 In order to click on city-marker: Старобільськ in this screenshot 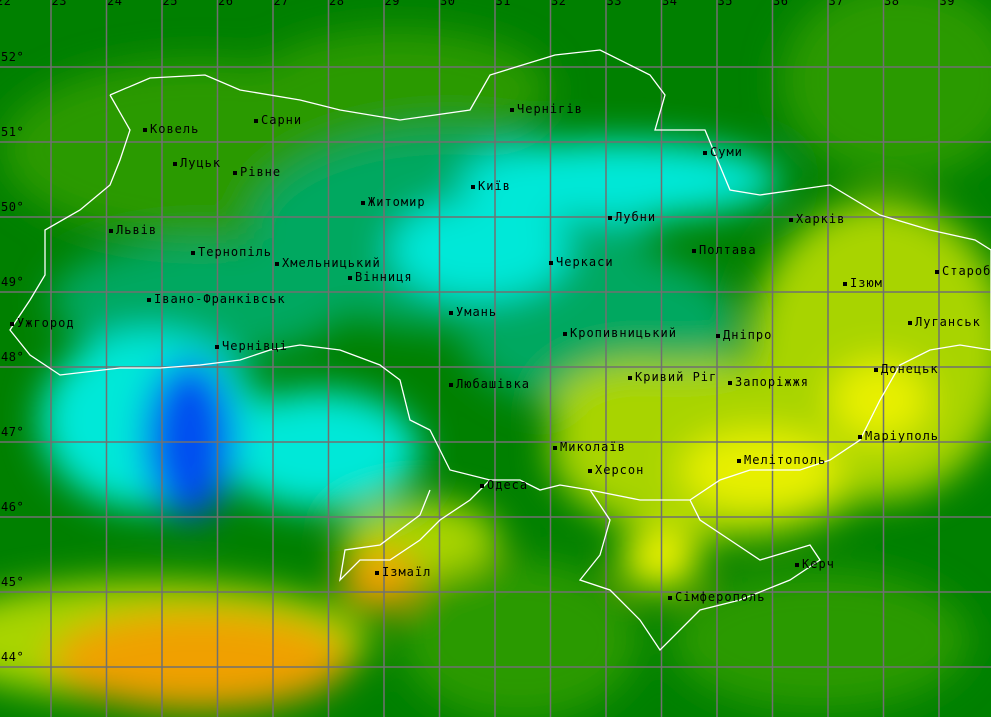, I will do `click(963, 271)`.